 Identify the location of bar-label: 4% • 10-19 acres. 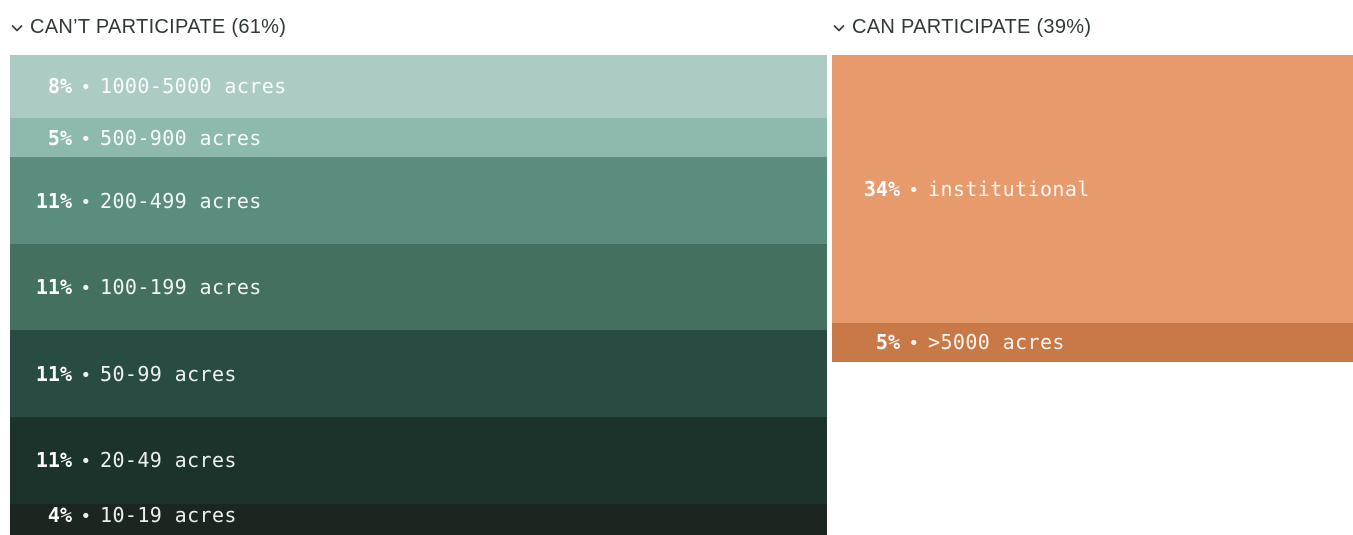
(418, 515).